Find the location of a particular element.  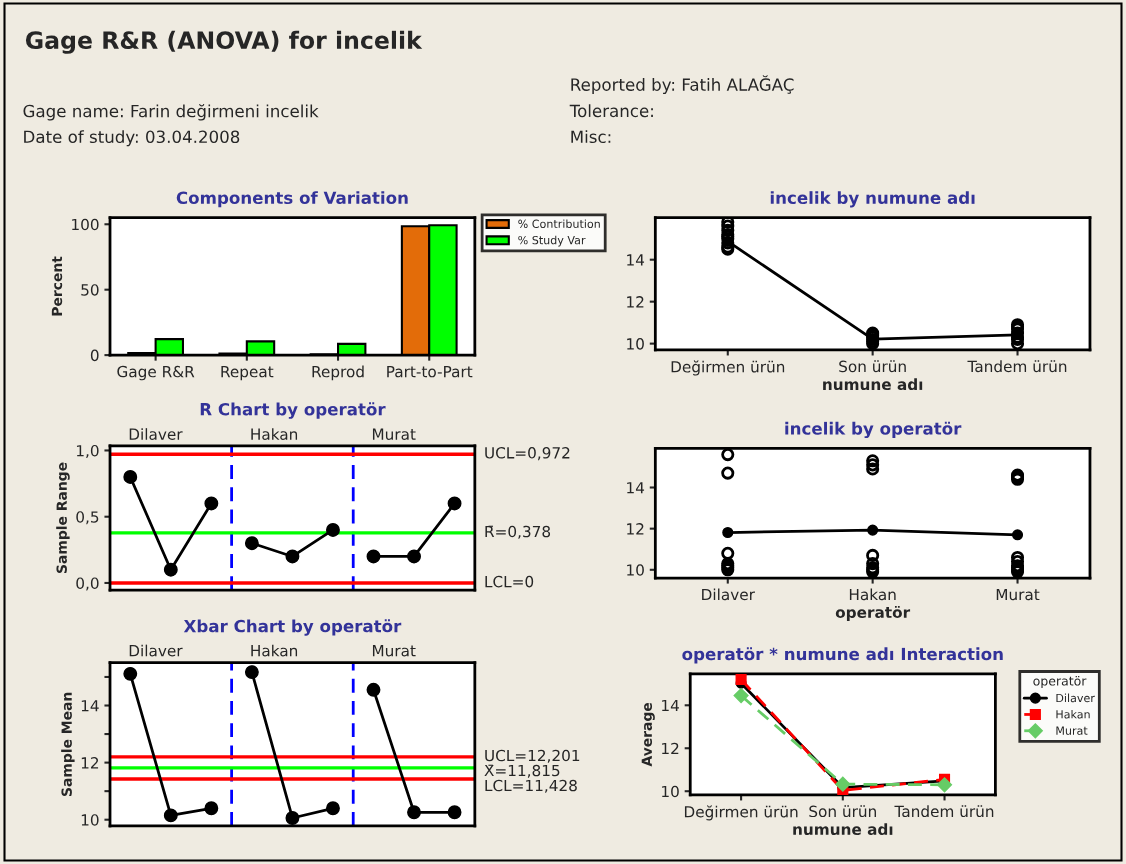

ref-line-label: X̄=11,815 is located at coordinates (522, 771).